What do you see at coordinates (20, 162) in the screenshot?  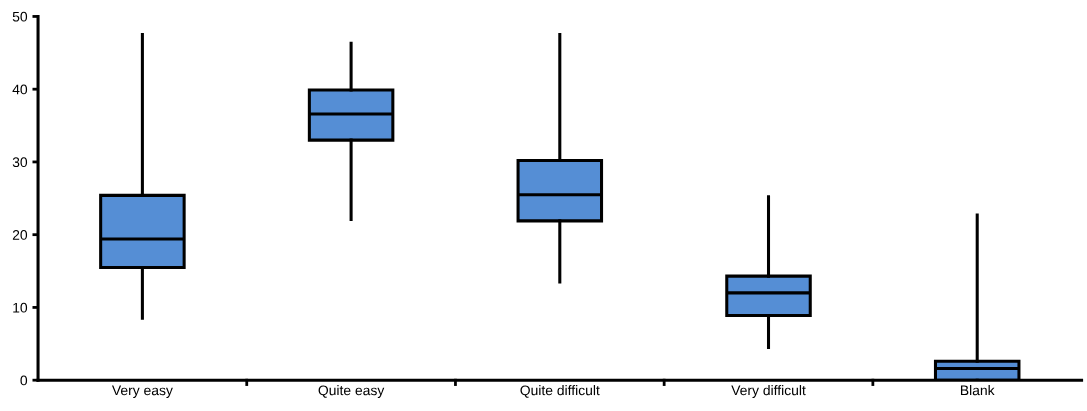 I see `y-tick-label: 30` at bounding box center [20, 162].